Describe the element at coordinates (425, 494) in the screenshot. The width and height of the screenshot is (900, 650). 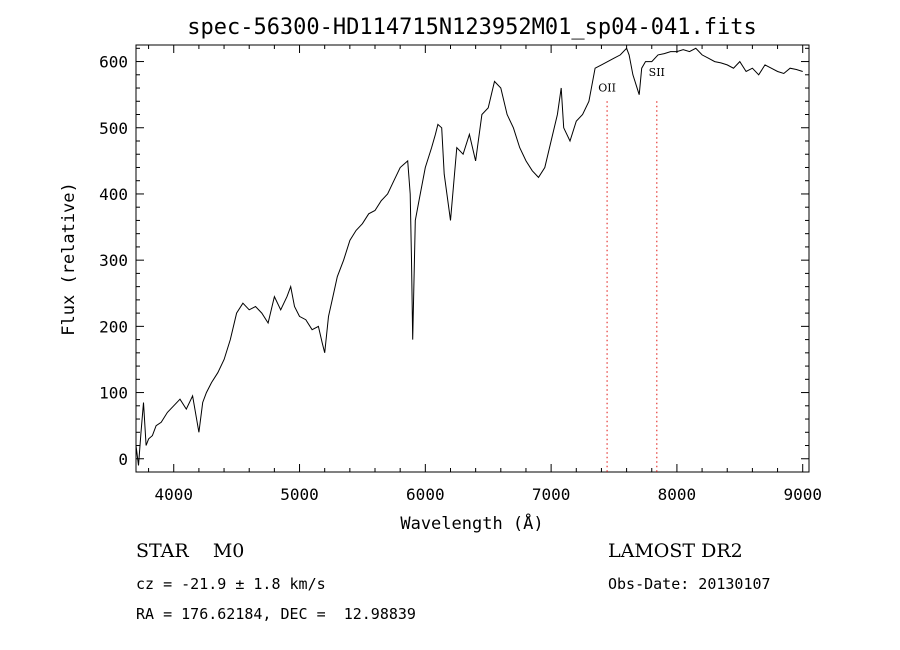
I see `x-tick-label: 6000` at that location.